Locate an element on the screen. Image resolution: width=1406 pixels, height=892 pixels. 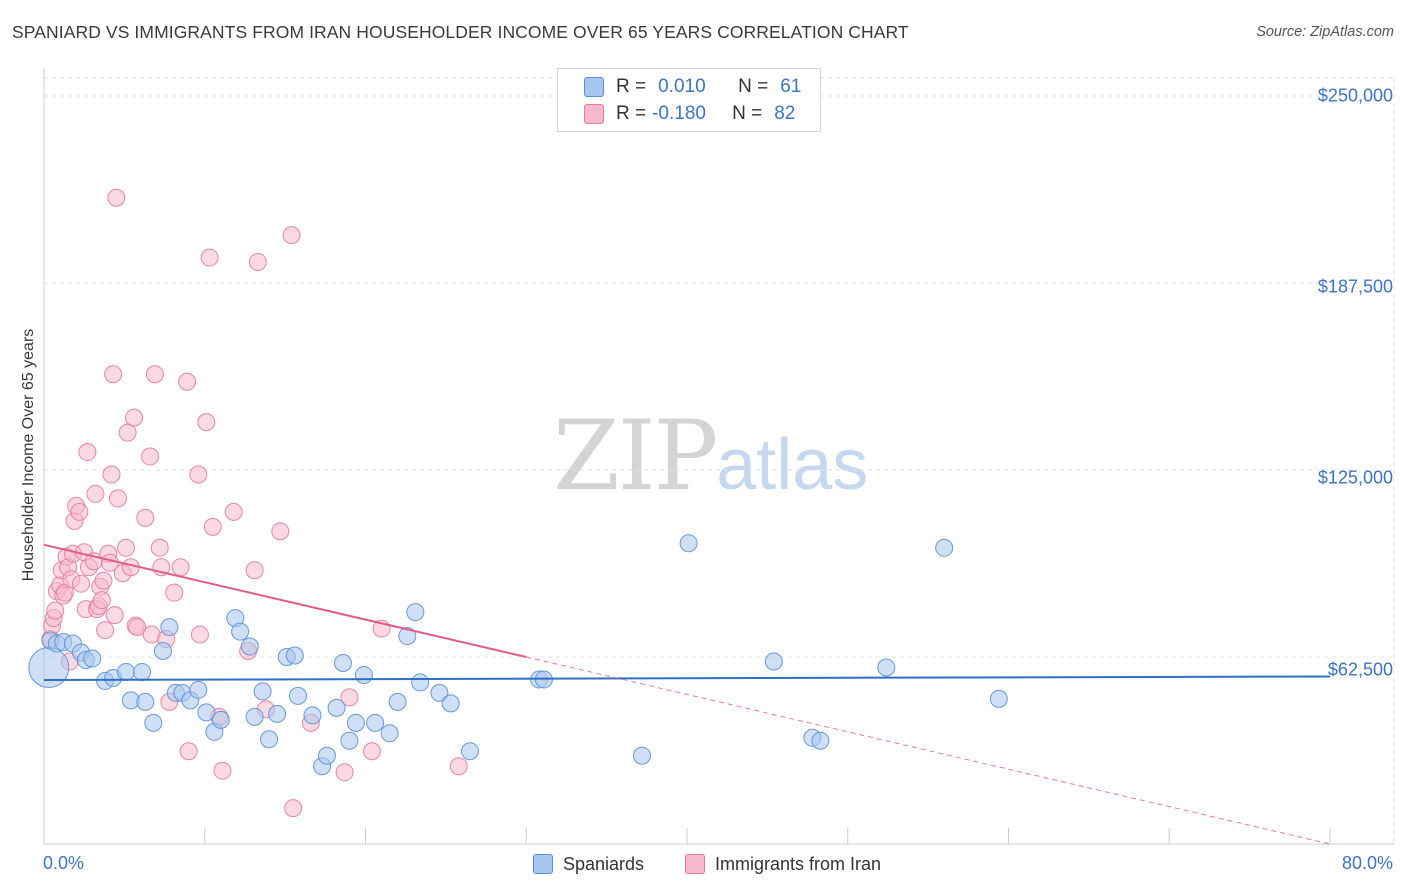
legend-row-iran: R = -0.180 N = 82 is located at coordinates (689, 114).